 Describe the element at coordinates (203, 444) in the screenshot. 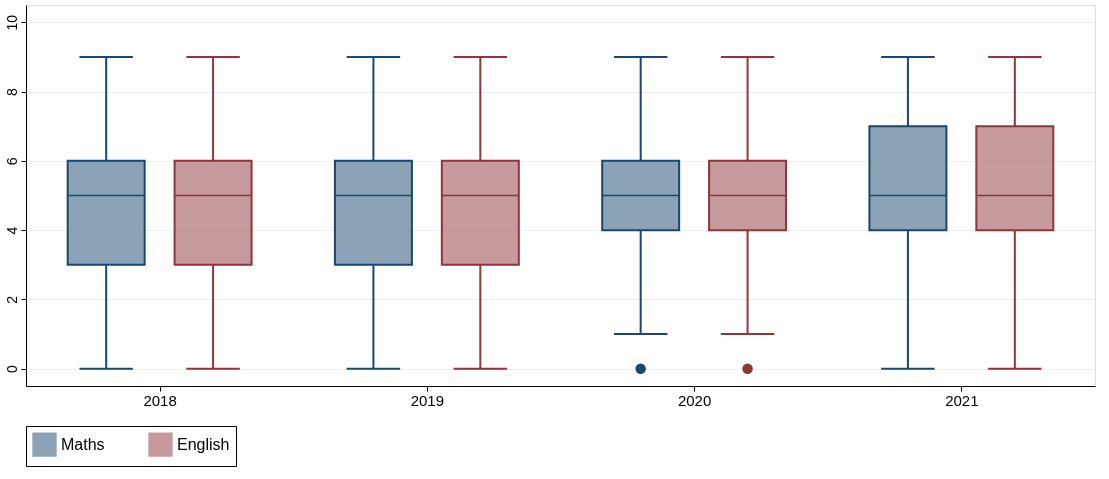

I see `legend-label: English` at that location.